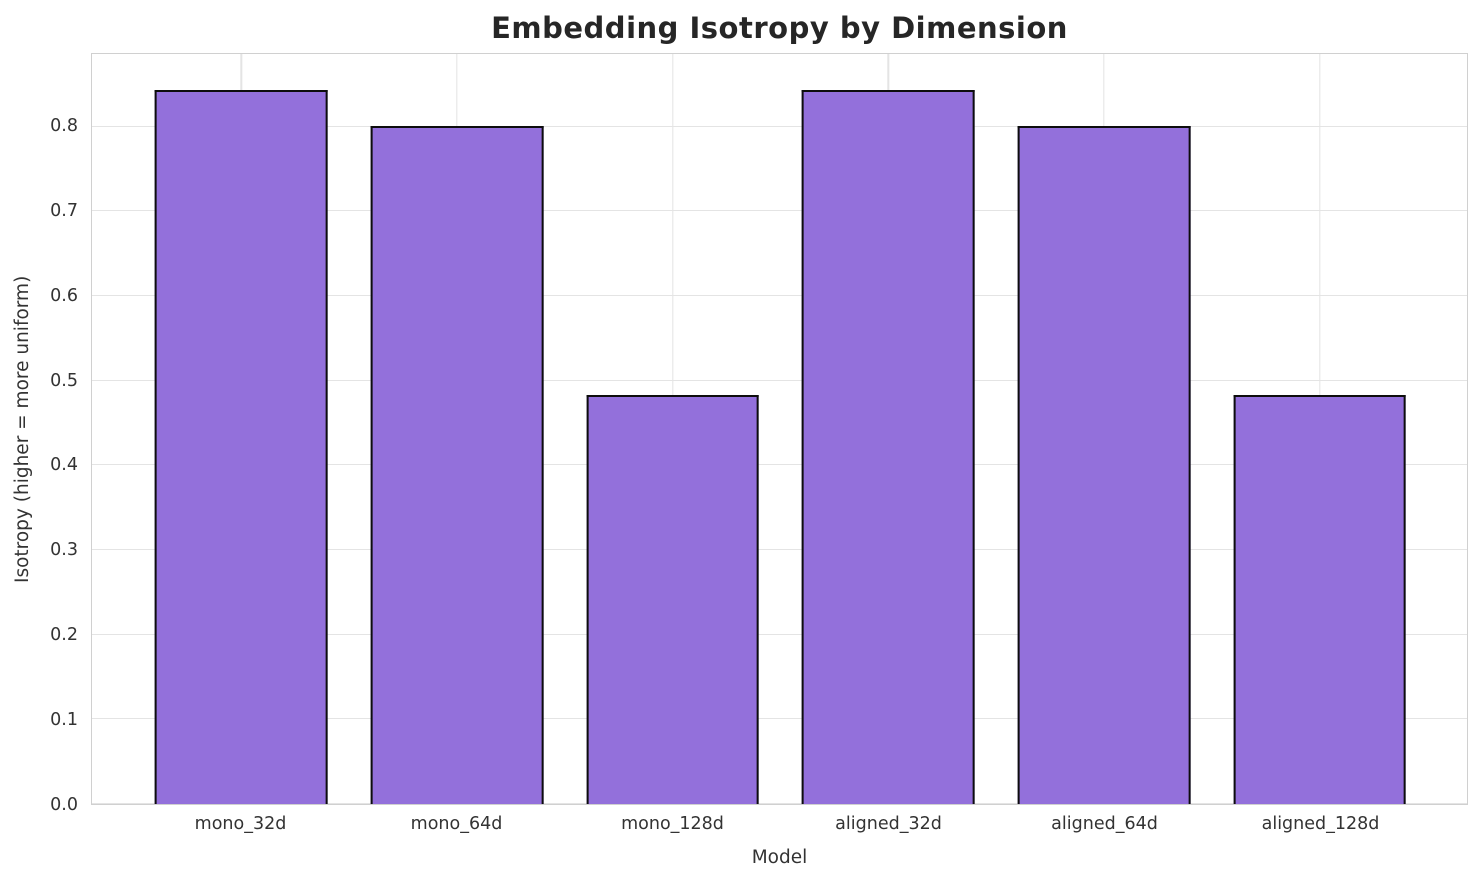  Describe the element at coordinates (779, 857) in the screenshot. I see `x-axis-label: Model` at that location.